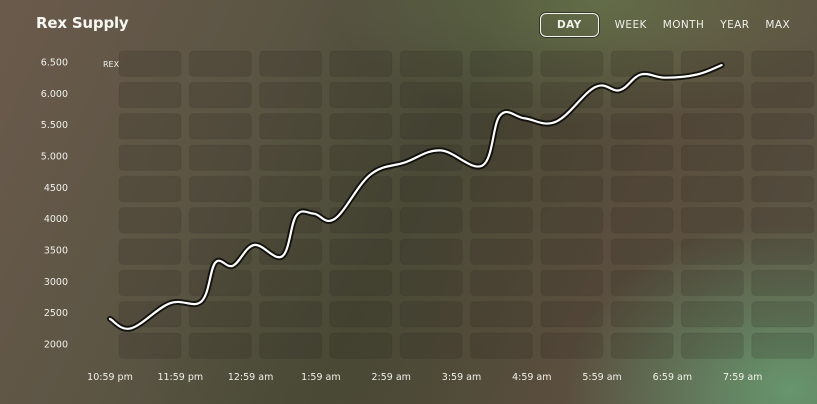 Image resolution: width=817 pixels, height=404 pixels. I want to click on range-max-button: MAX, so click(778, 25).